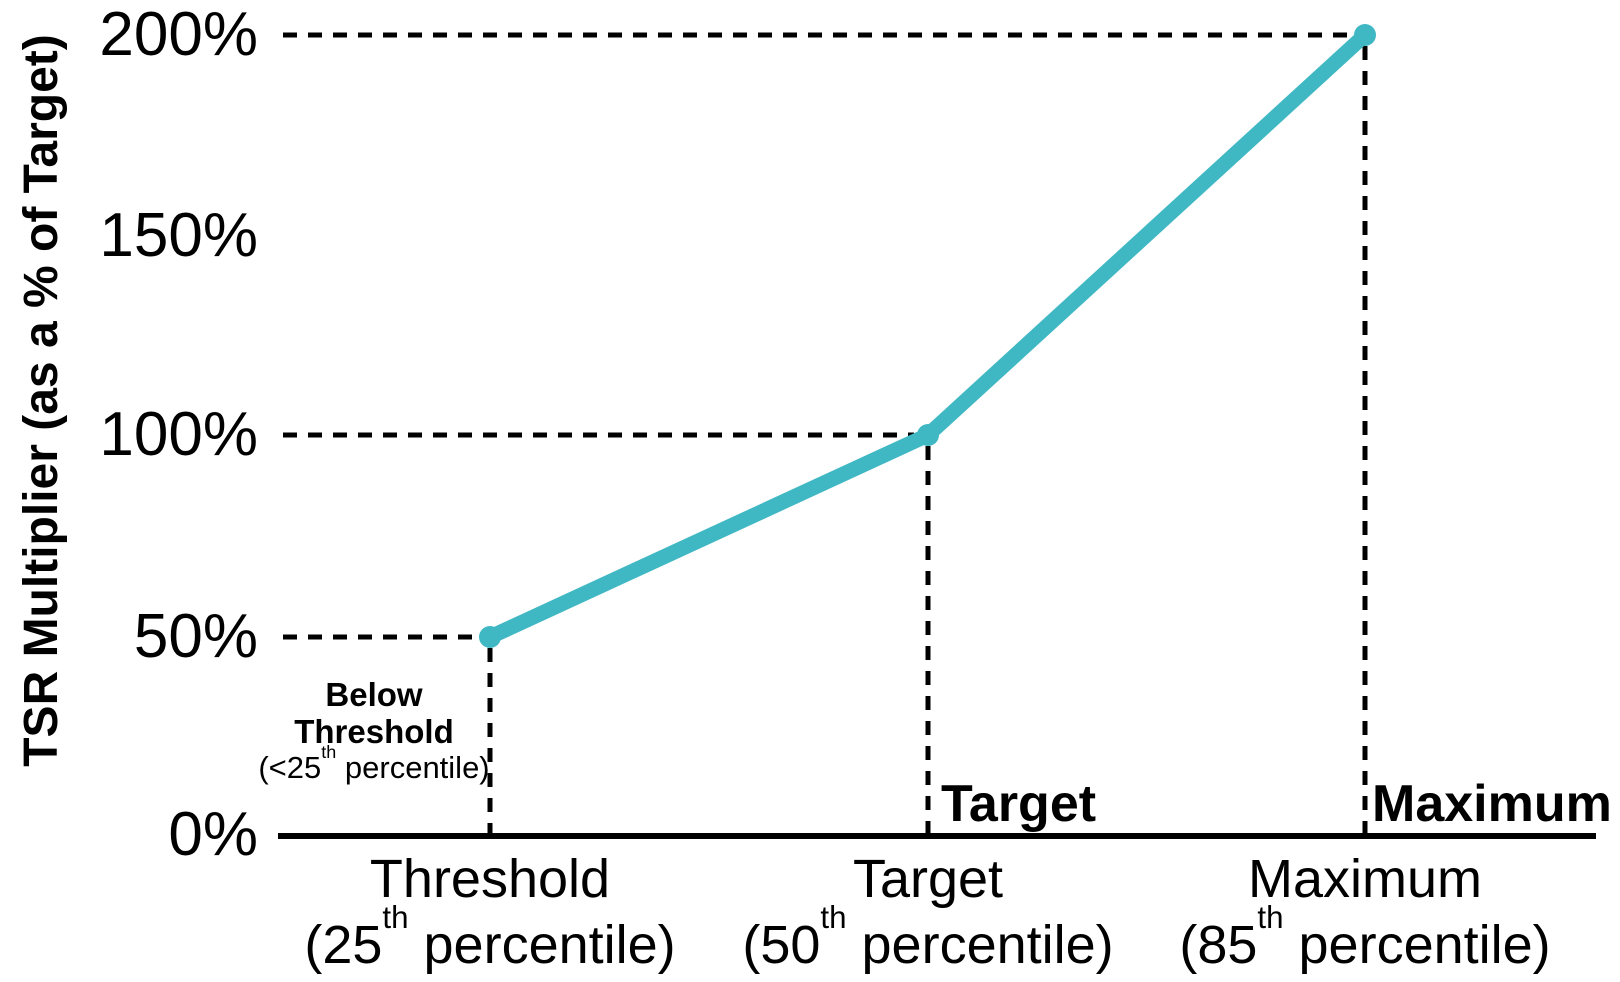 The height and width of the screenshot is (982, 1620). I want to click on x-label-maximum-percentile: (85th percentile), so click(1365, 940).